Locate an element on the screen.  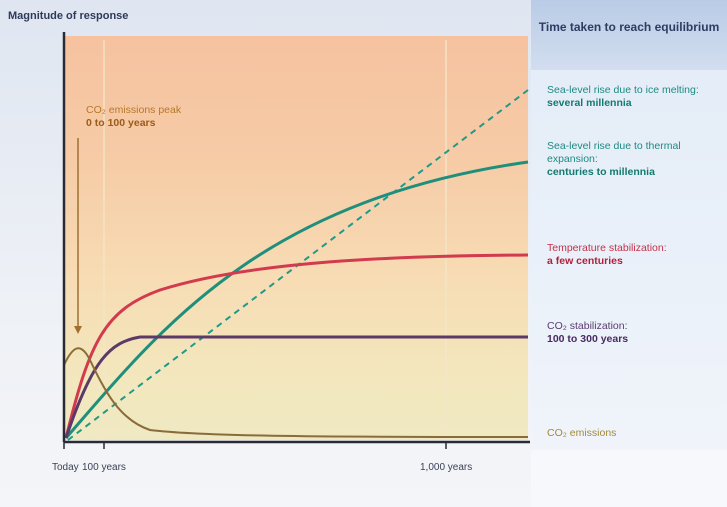
ice-melting-timing: several millennia is located at coordinates (589, 103).